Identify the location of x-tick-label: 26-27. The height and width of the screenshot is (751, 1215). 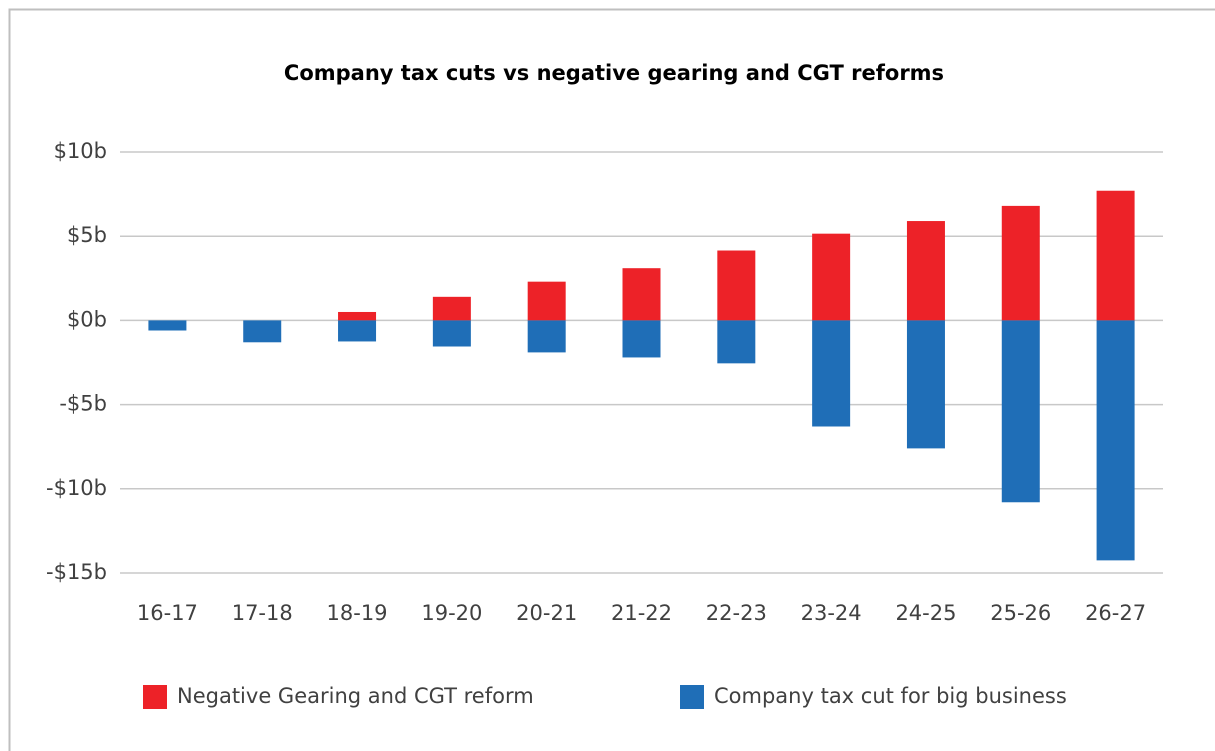
(1115, 613).